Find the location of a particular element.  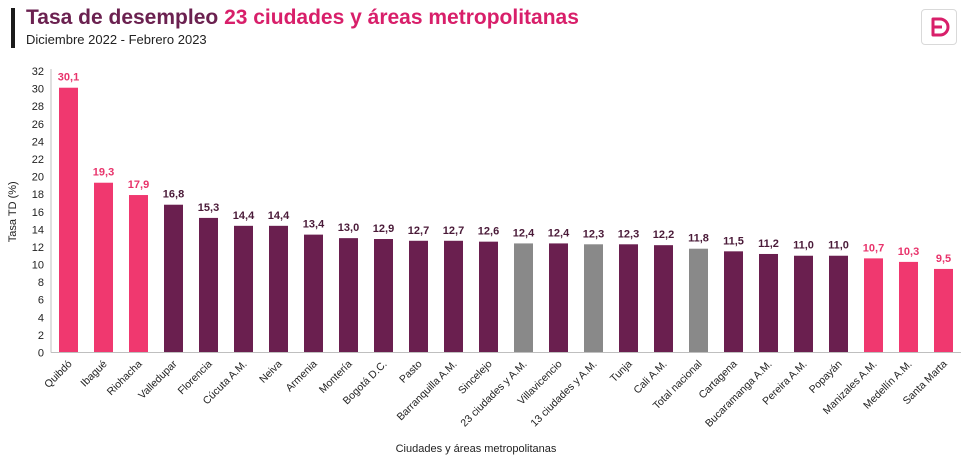

data-label: 12,6 is located at coordinates (488, 232).